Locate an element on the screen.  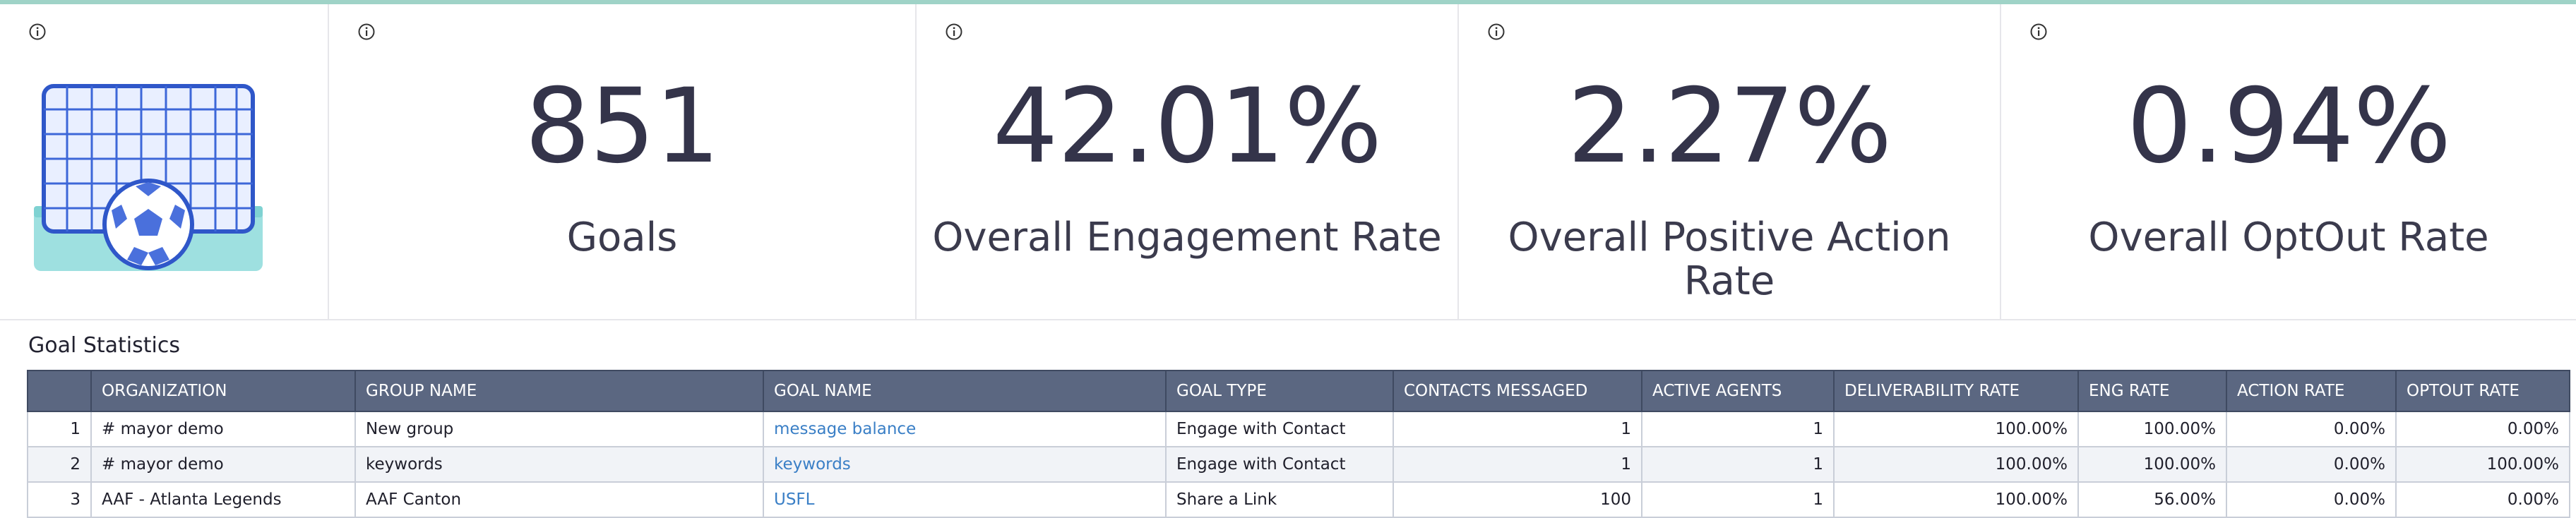
cell-group-name: AAF Canton is located at coordinates (559, 499).